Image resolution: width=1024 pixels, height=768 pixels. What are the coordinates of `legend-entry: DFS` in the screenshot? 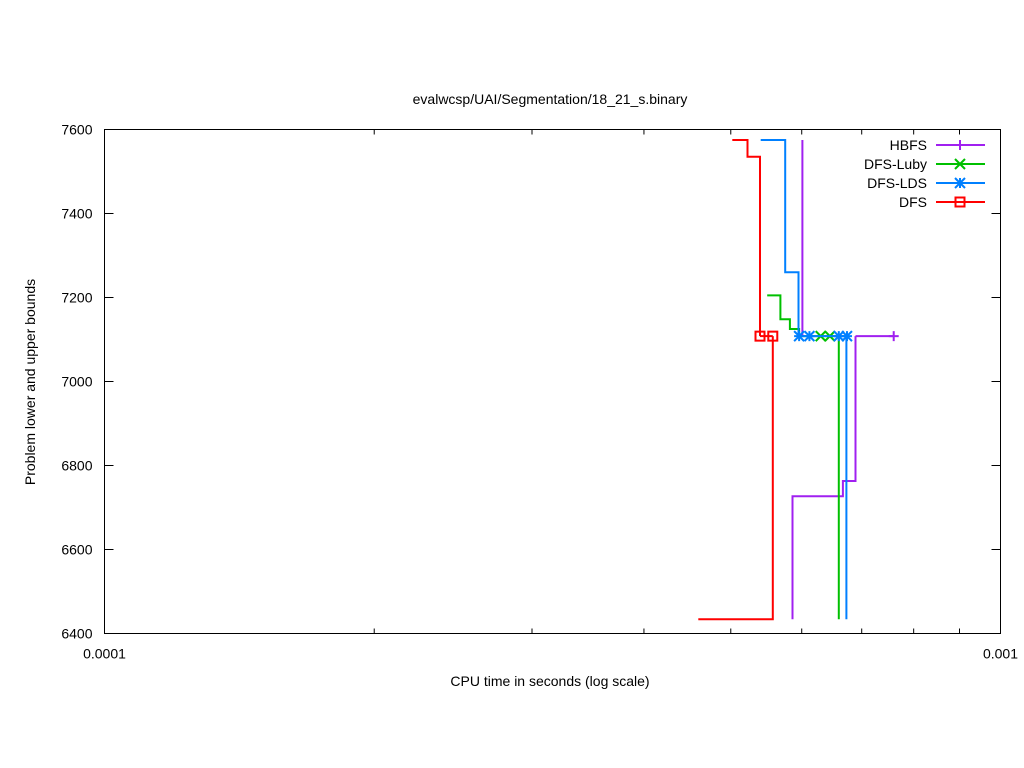 It's located at (942, 202).